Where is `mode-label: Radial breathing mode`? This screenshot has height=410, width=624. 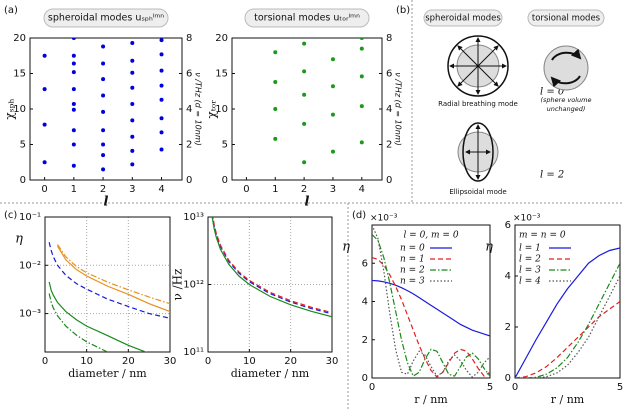
mode-label: Radial breathing mode is located at coordinates (478, 104).